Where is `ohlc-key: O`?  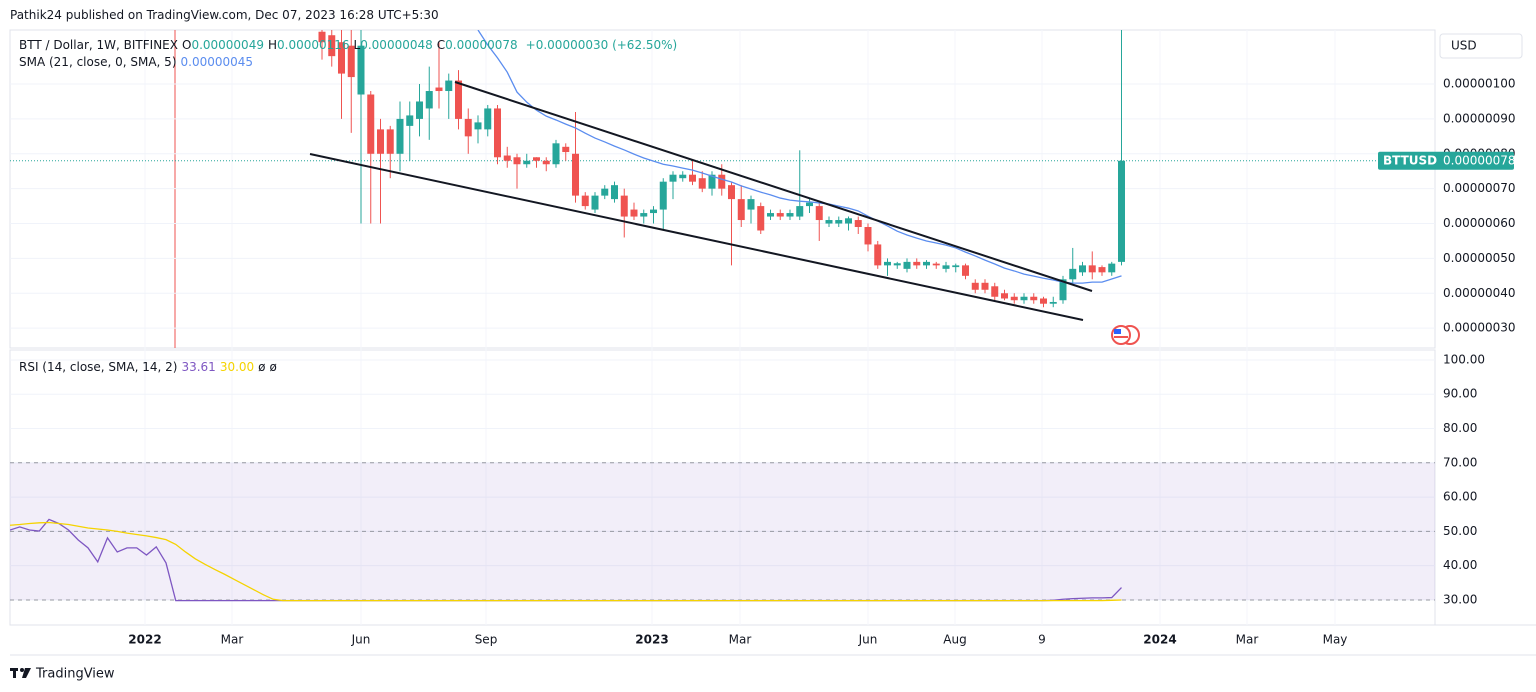 ohlc-key: O is located at coordinates (186, 45).